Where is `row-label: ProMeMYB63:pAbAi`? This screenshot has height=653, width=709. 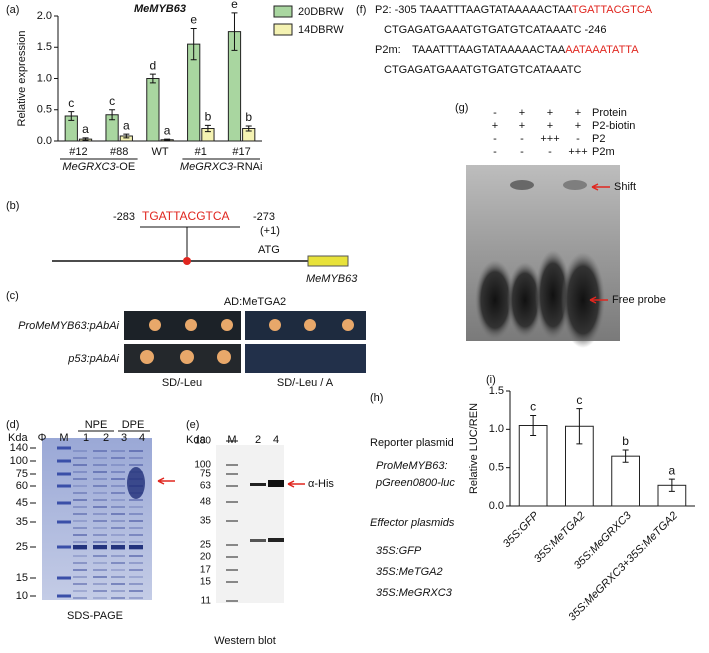 row-label: ProMeMYB63:pAbAi is located at coordinates (68, 326).